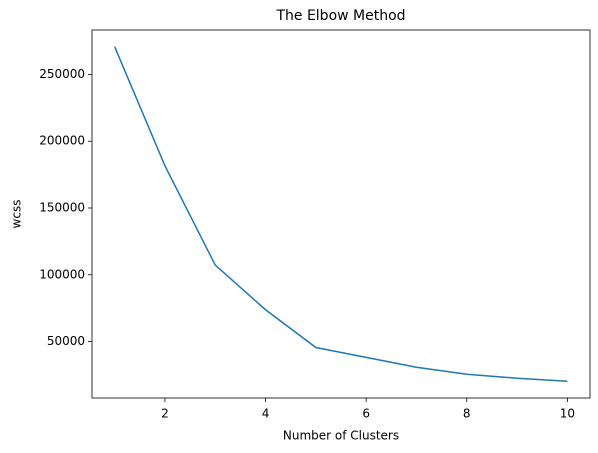  I want to click on x-tick-label: 6, so click(366, 414).